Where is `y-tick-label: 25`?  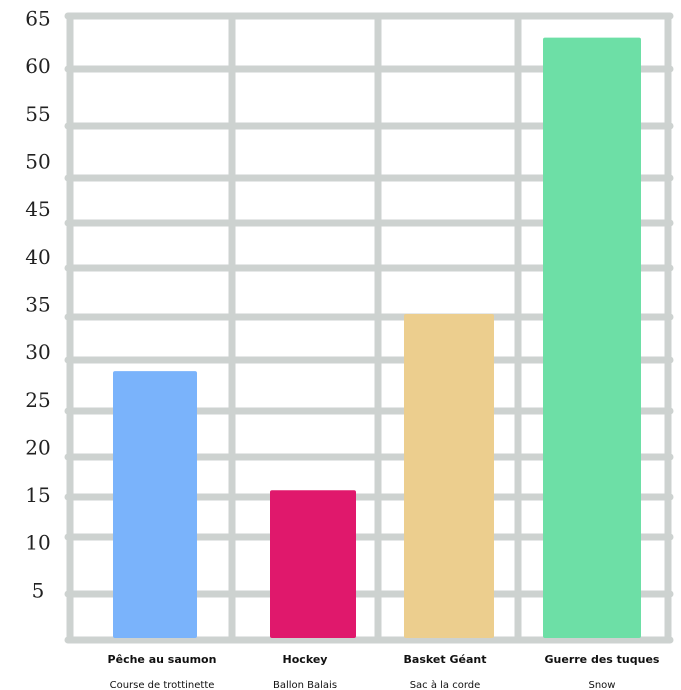
y-tick-label: 25 is located at coordinates (37, 400).